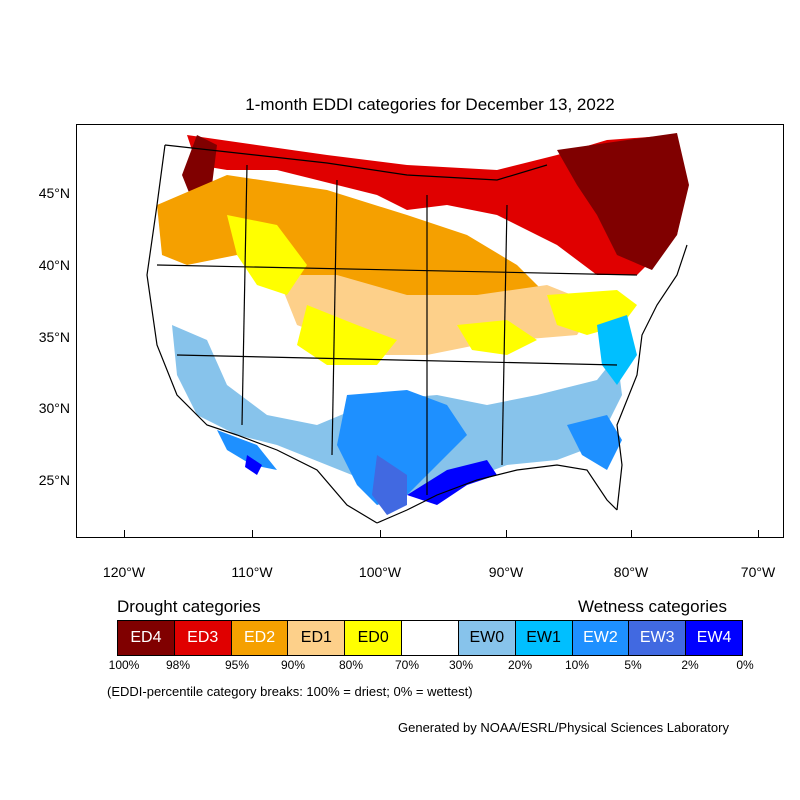  I want to click on legend-swatch-label: ED2, so click(259, 637).